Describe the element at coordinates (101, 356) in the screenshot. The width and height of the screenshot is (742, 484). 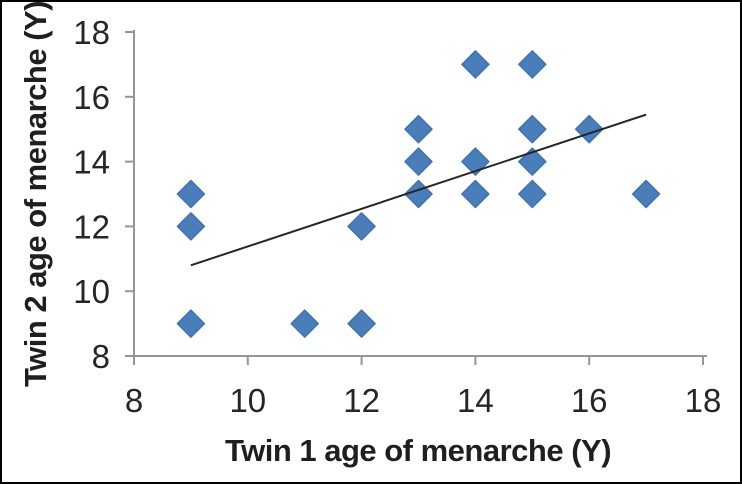
I see `y-tick-label: 8` at that location.